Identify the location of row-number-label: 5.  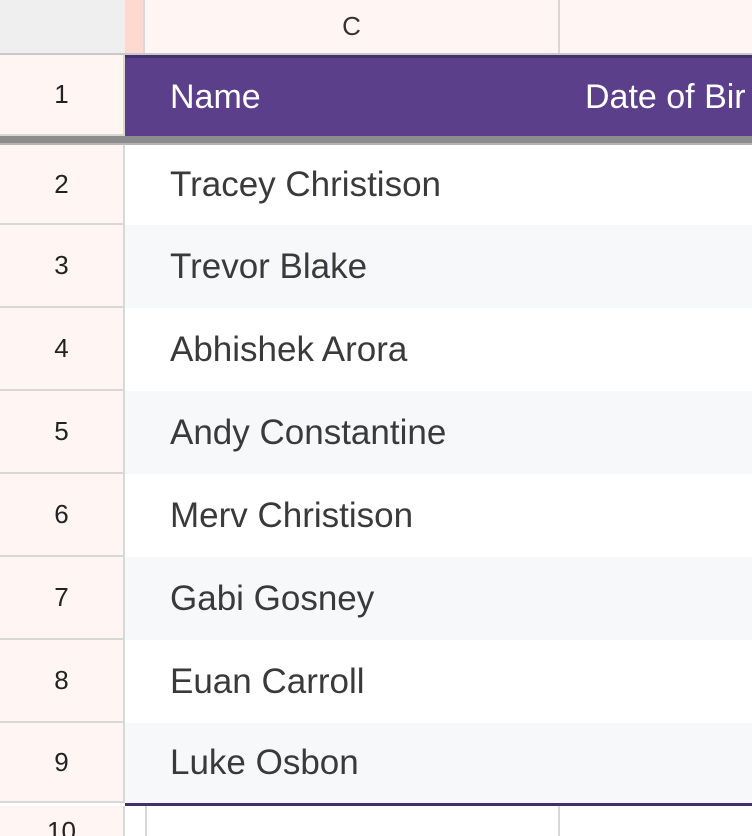
(61, 431).